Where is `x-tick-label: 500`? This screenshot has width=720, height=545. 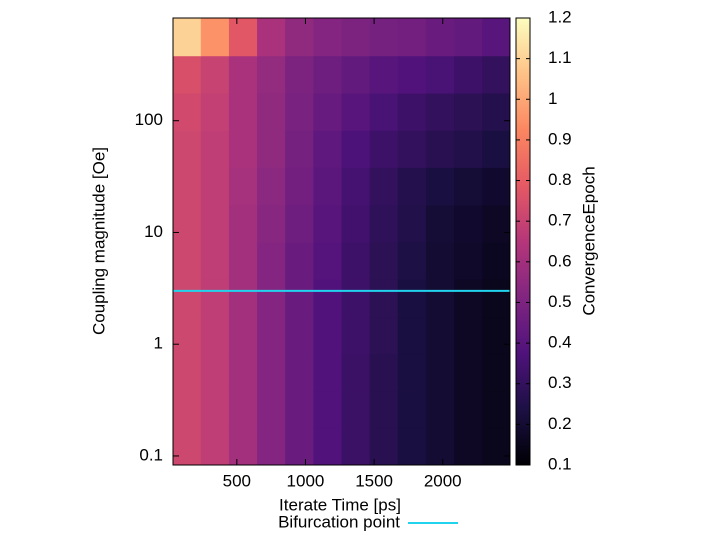
x-tick-label: 500 is located at coordinates (237, 480).